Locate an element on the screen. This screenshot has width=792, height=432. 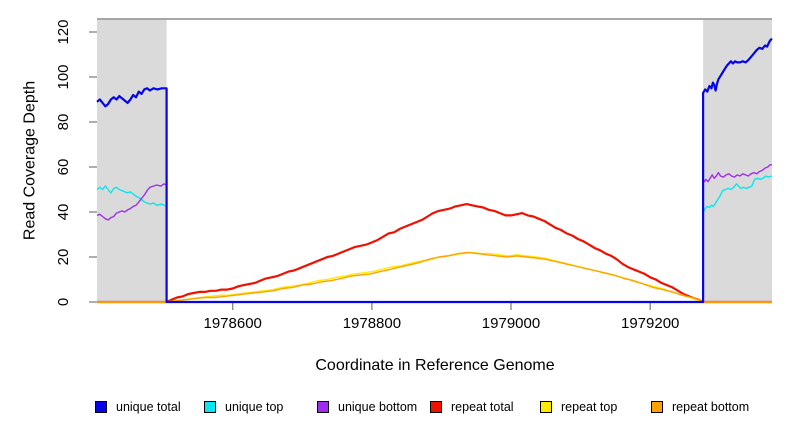
legend-item-repeat-top: repeat top is located at coordinates (578, 407).